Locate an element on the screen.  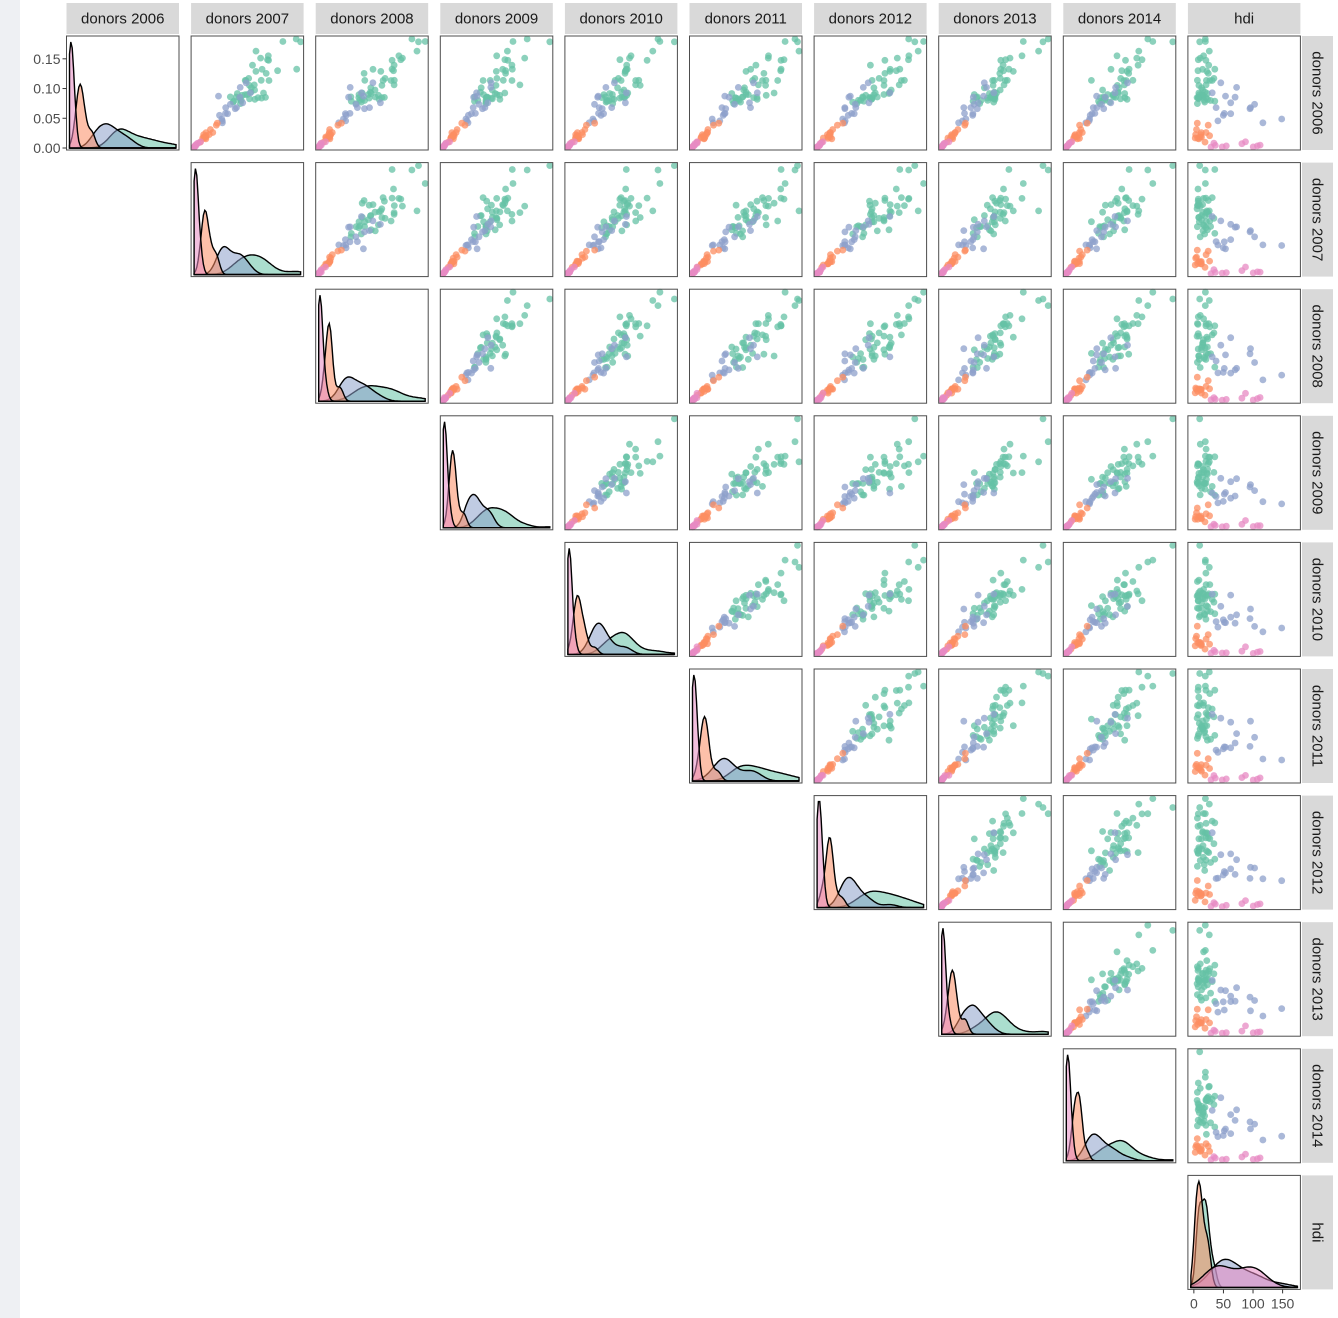
column-strip is located at coordinates (247, 18).